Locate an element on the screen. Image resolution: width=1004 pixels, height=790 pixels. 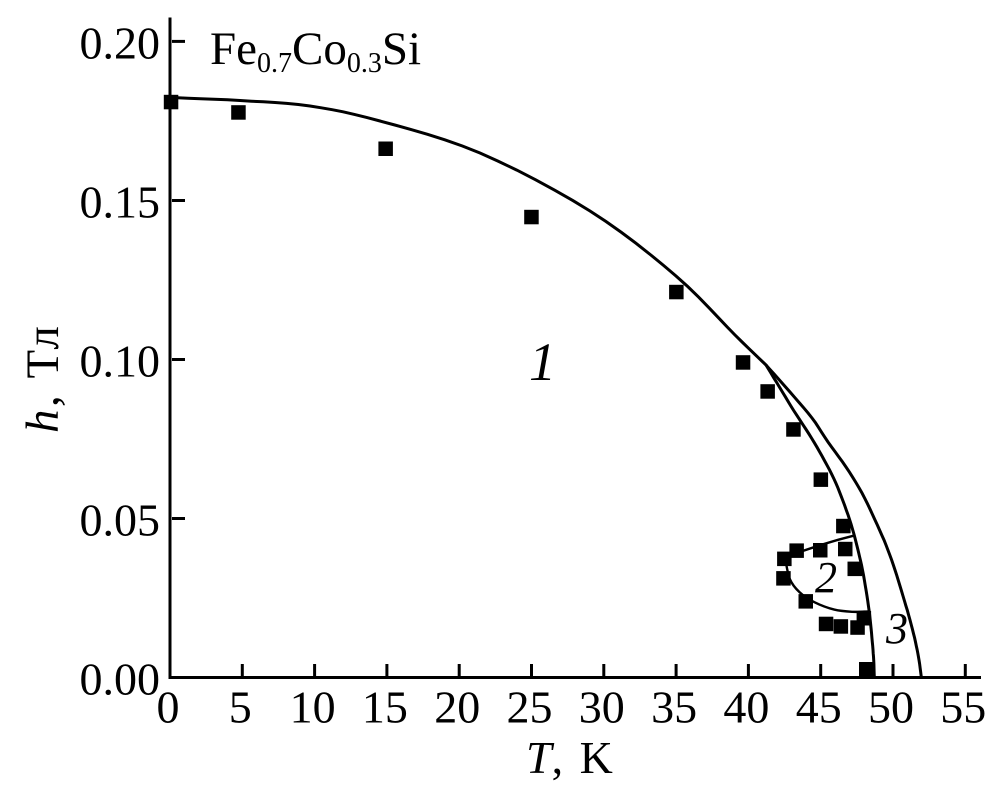
svg-text: 3 is located at coordinates (896, 628).